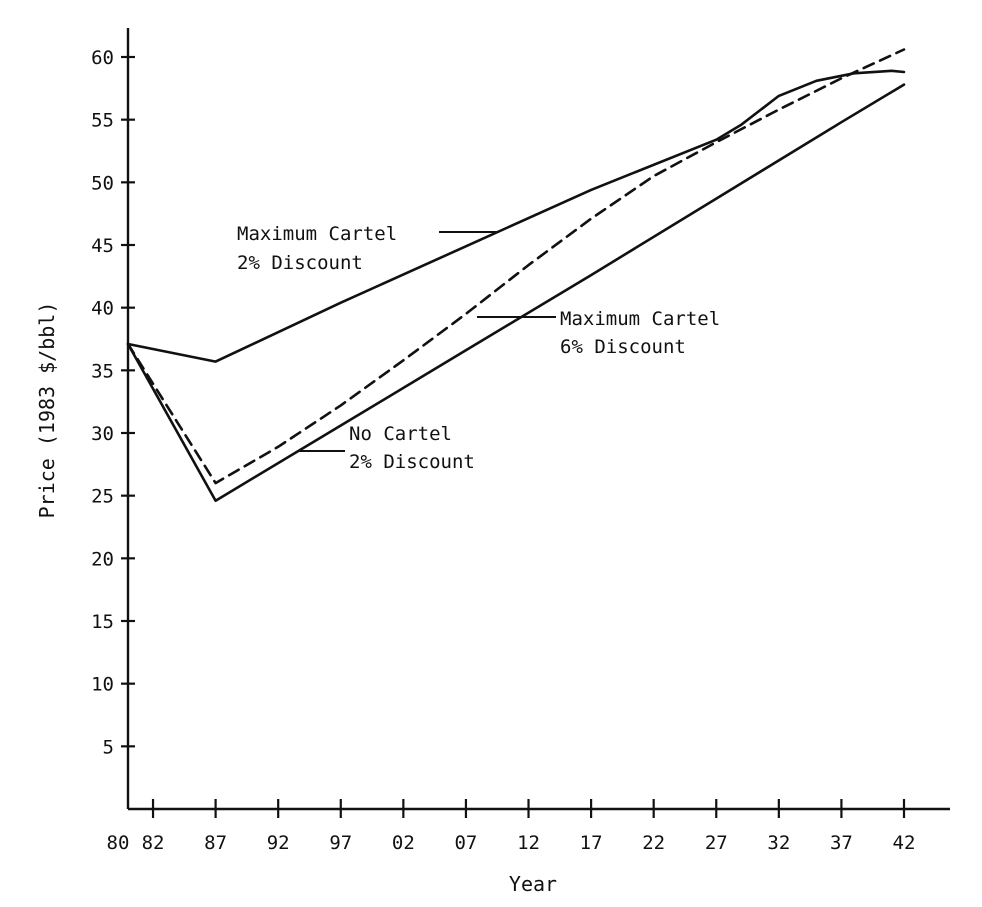 This screenshot has width=982, height=907. What do you see at coordinates (778, 843) in the screenshot?
I see `x-tick-label-32: 32` at bounding box center [778, 843].